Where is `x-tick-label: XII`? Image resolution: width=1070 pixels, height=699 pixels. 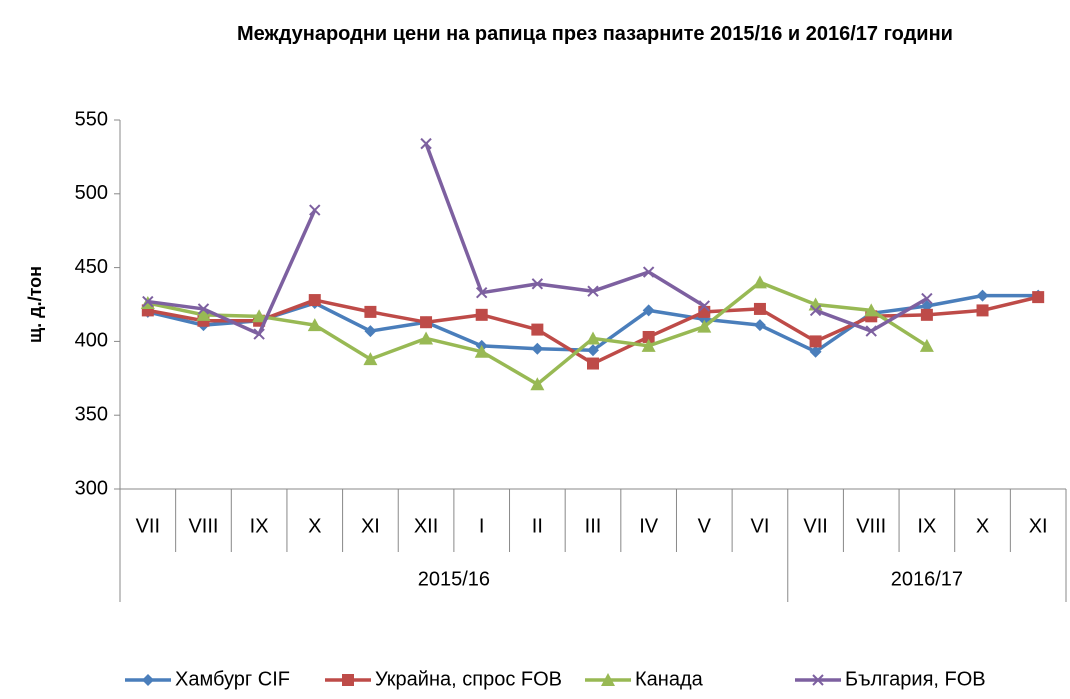 x-tick-label: XII is located at coordinates (426, 526).